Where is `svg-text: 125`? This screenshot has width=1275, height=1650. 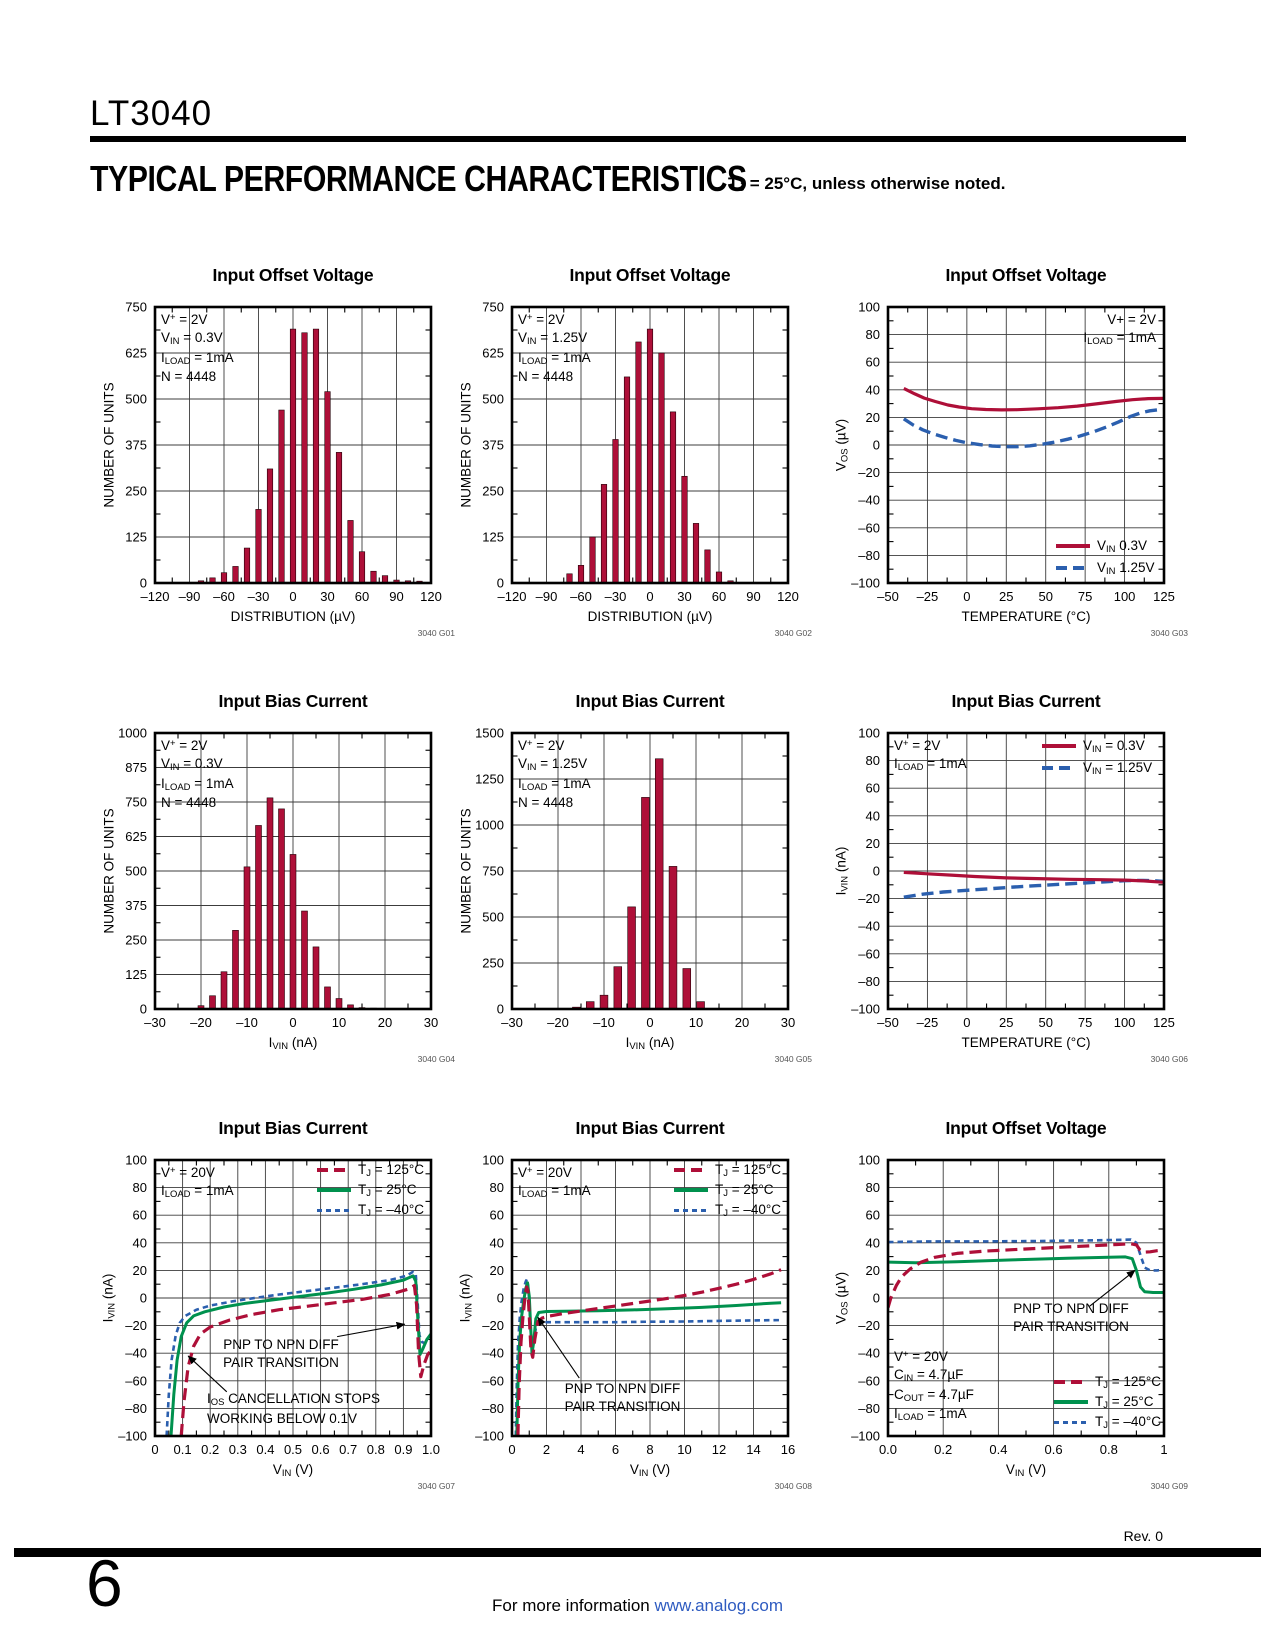 svg-text: 125 is located at coordinates (1164, 1022).